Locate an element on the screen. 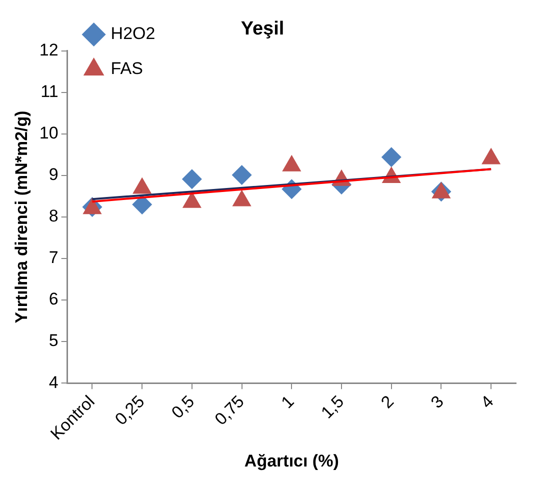 The image size is (535, 484). y-tick-label: 6 is located at coordinates (53, 299).